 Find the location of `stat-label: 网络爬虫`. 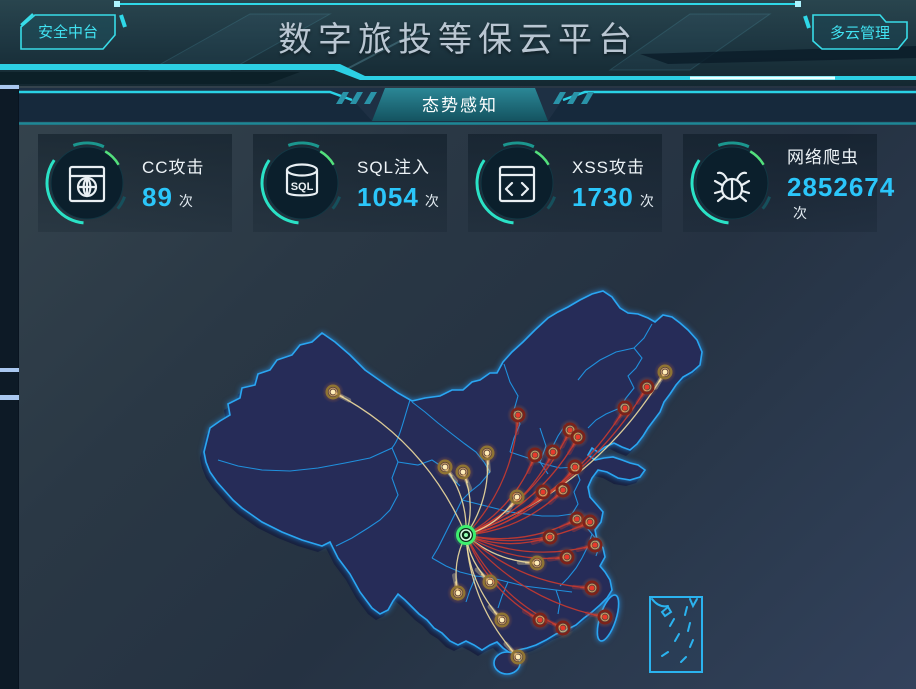

stat-label: 网络爬虫 is located at coordinates (823, 157).